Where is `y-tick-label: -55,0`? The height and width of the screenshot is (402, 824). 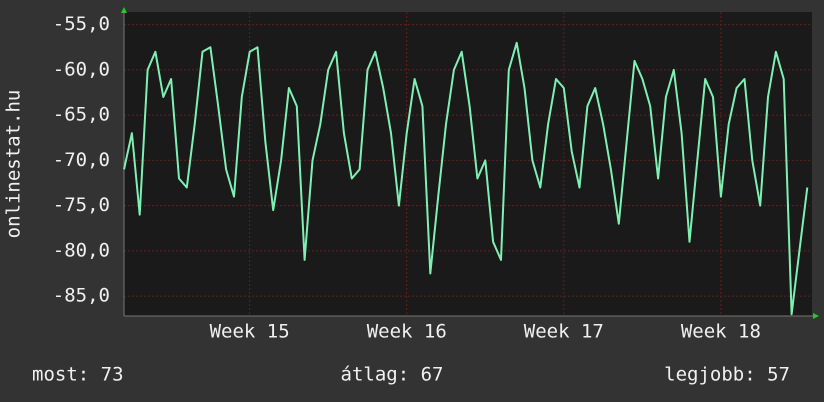 y-tick-label: -55,0 is located at coordinates (81, 24).